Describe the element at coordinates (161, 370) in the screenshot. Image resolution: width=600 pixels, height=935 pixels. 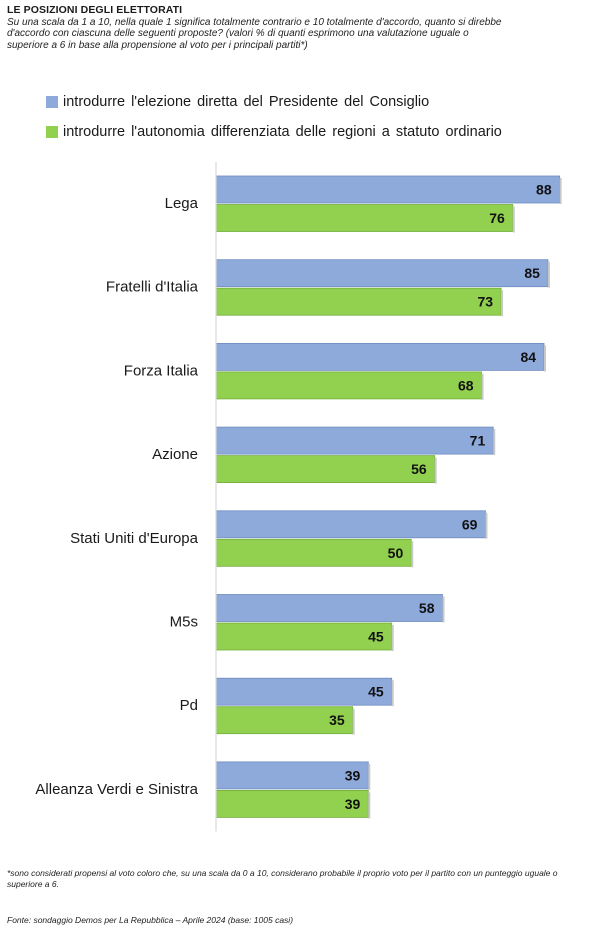
I see `category-label: Forza Italia` at that location.